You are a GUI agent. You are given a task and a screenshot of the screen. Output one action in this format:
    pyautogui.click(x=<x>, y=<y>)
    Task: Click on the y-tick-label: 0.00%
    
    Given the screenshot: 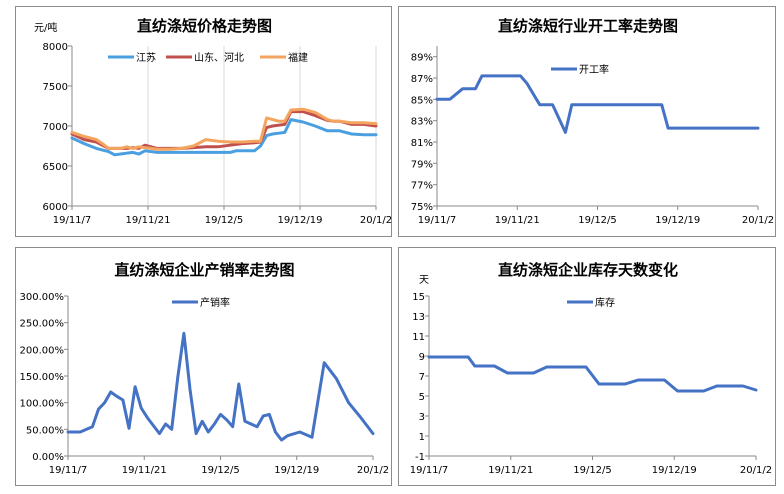 What is the action you would take?
    pyautogui.click(x=48, y=457)
    